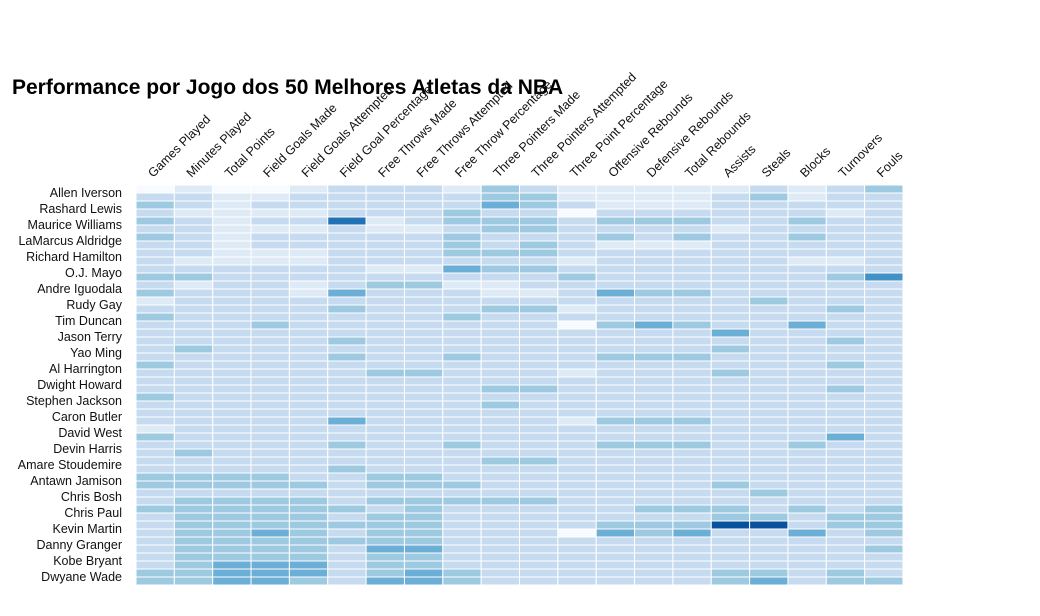 The width and height of the screenshot is (1040, 616). What do you see at coordinates (81, 577) in the screenshot?
I see `row-label: Dwyane Wade` at bounding box center [81, 577].